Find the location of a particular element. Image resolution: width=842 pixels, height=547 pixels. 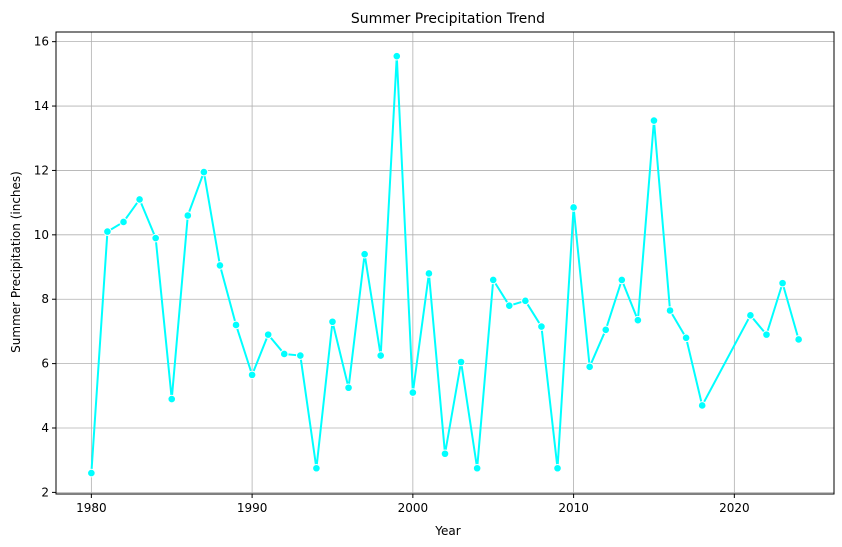

x-axis: 1980 1990 2000 2010 2020 is located at coordinates (413, 504).